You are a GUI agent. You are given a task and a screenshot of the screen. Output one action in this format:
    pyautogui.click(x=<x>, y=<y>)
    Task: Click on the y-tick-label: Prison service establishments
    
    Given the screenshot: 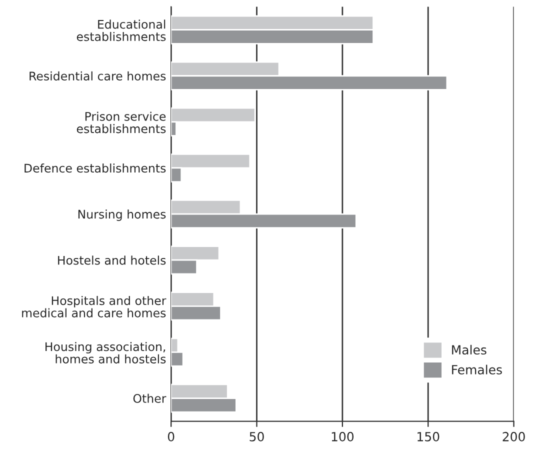 What is the action you would take?
    pyautogui.click(x=121, y=123)
    